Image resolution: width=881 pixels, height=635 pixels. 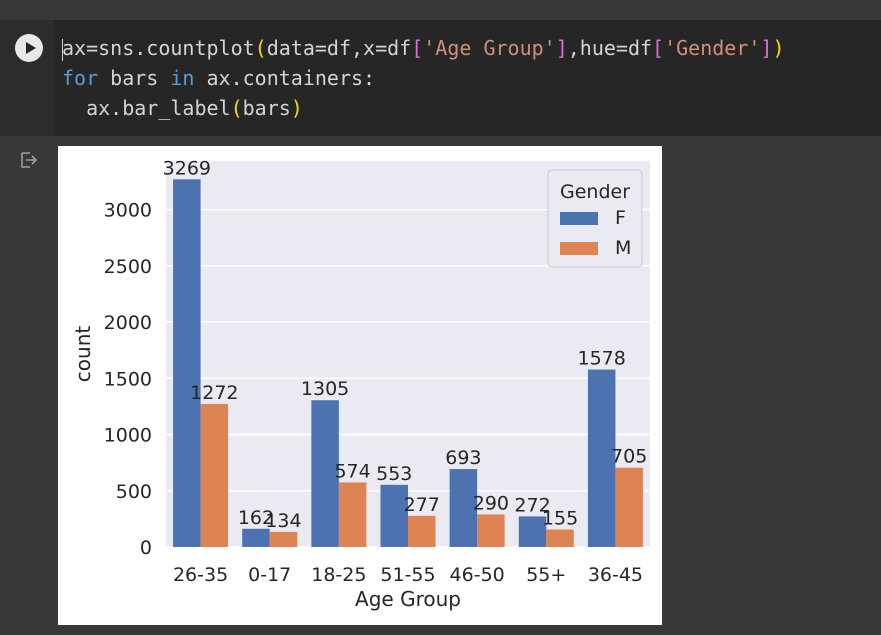 What do you see at coordinates (610, 48) in the screenshot?
I see `code-token: ,hue=df` at bounding box center [610, 48].